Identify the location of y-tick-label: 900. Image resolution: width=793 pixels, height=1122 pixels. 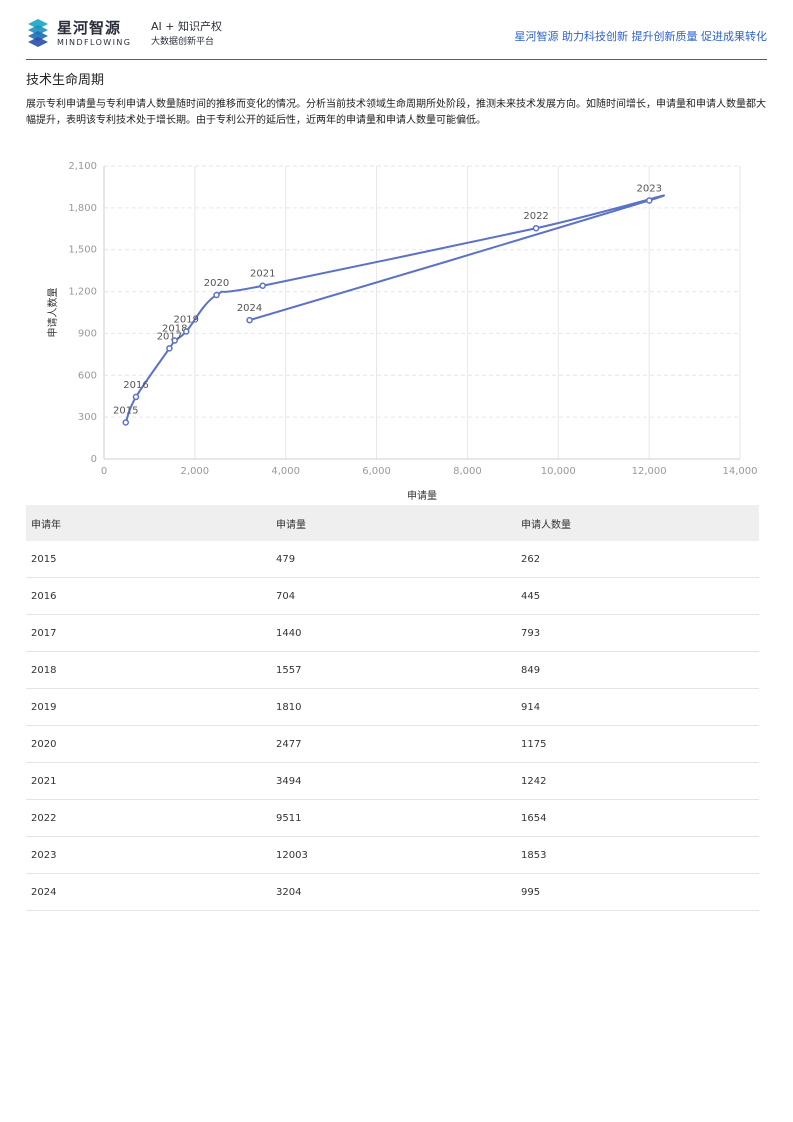
(87, 333).